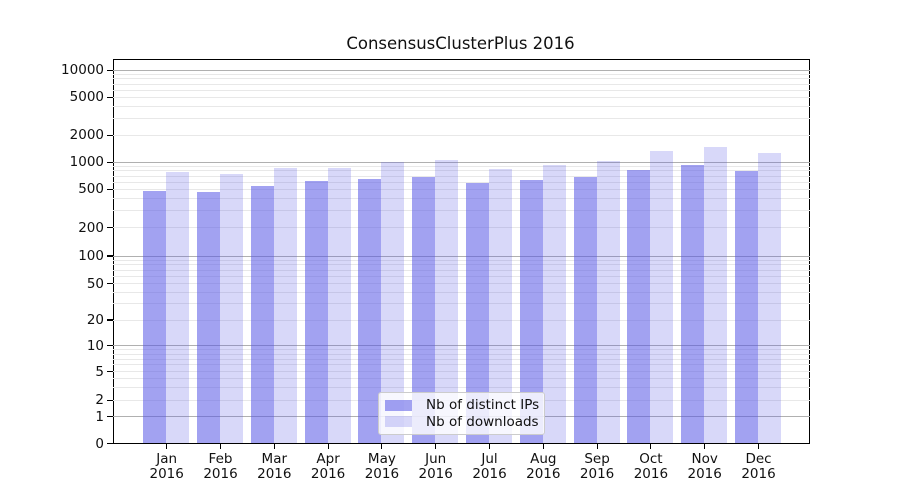  What do you see at coordinates (370, 311) in the screenshot?
I see `bar-may-distinct-ips` at bounding box center [370, 311].